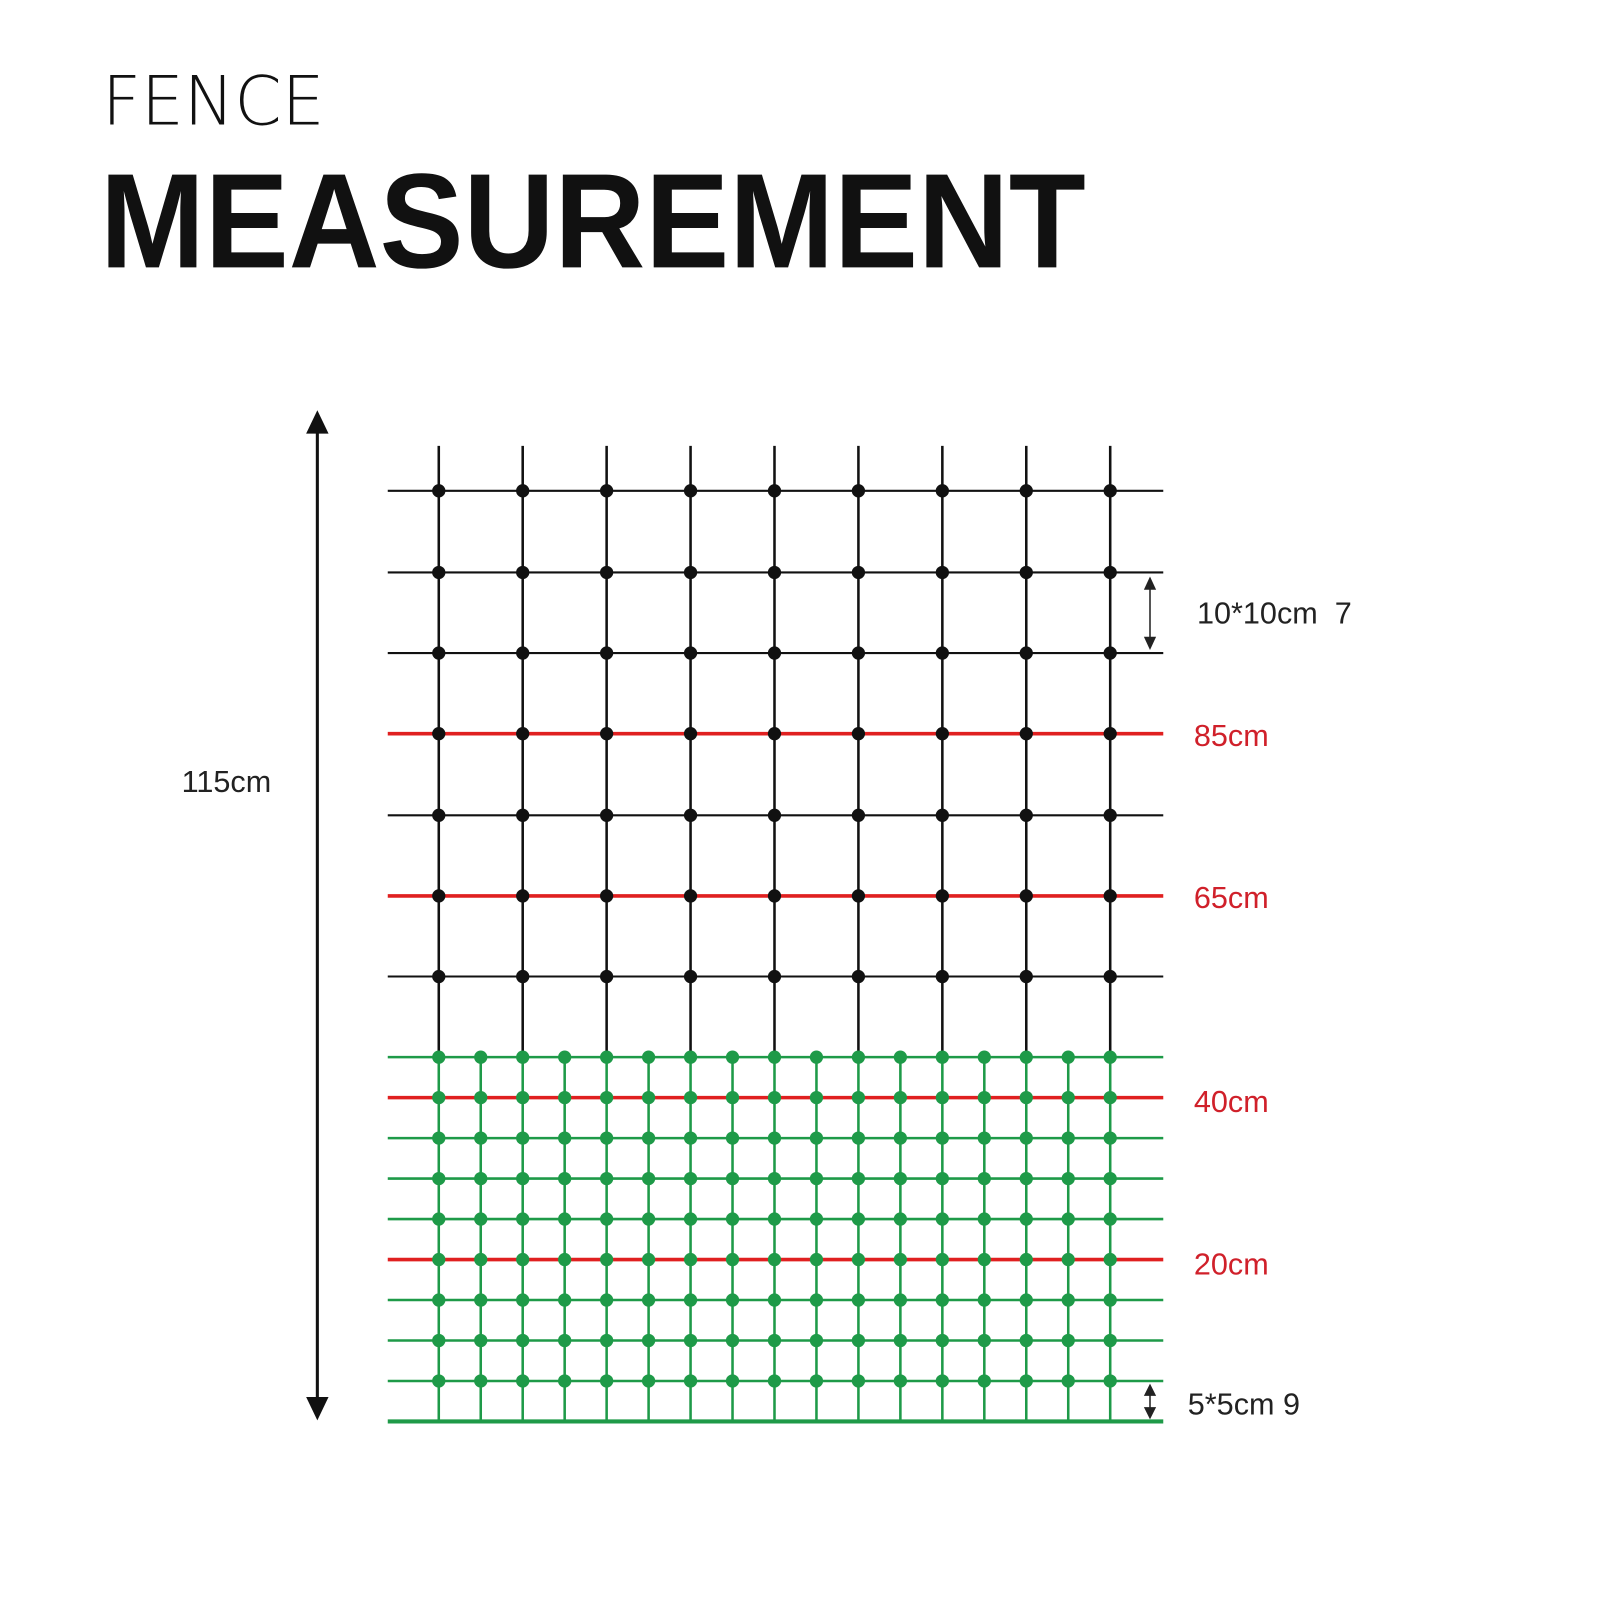 Image resolution: width=1600 pixels, height=1600 pixels. What do you see at coordinates (1231, 736) in the screenshot?
I see `wire-label-85: 85cm` at bounding box center [1231, 736].